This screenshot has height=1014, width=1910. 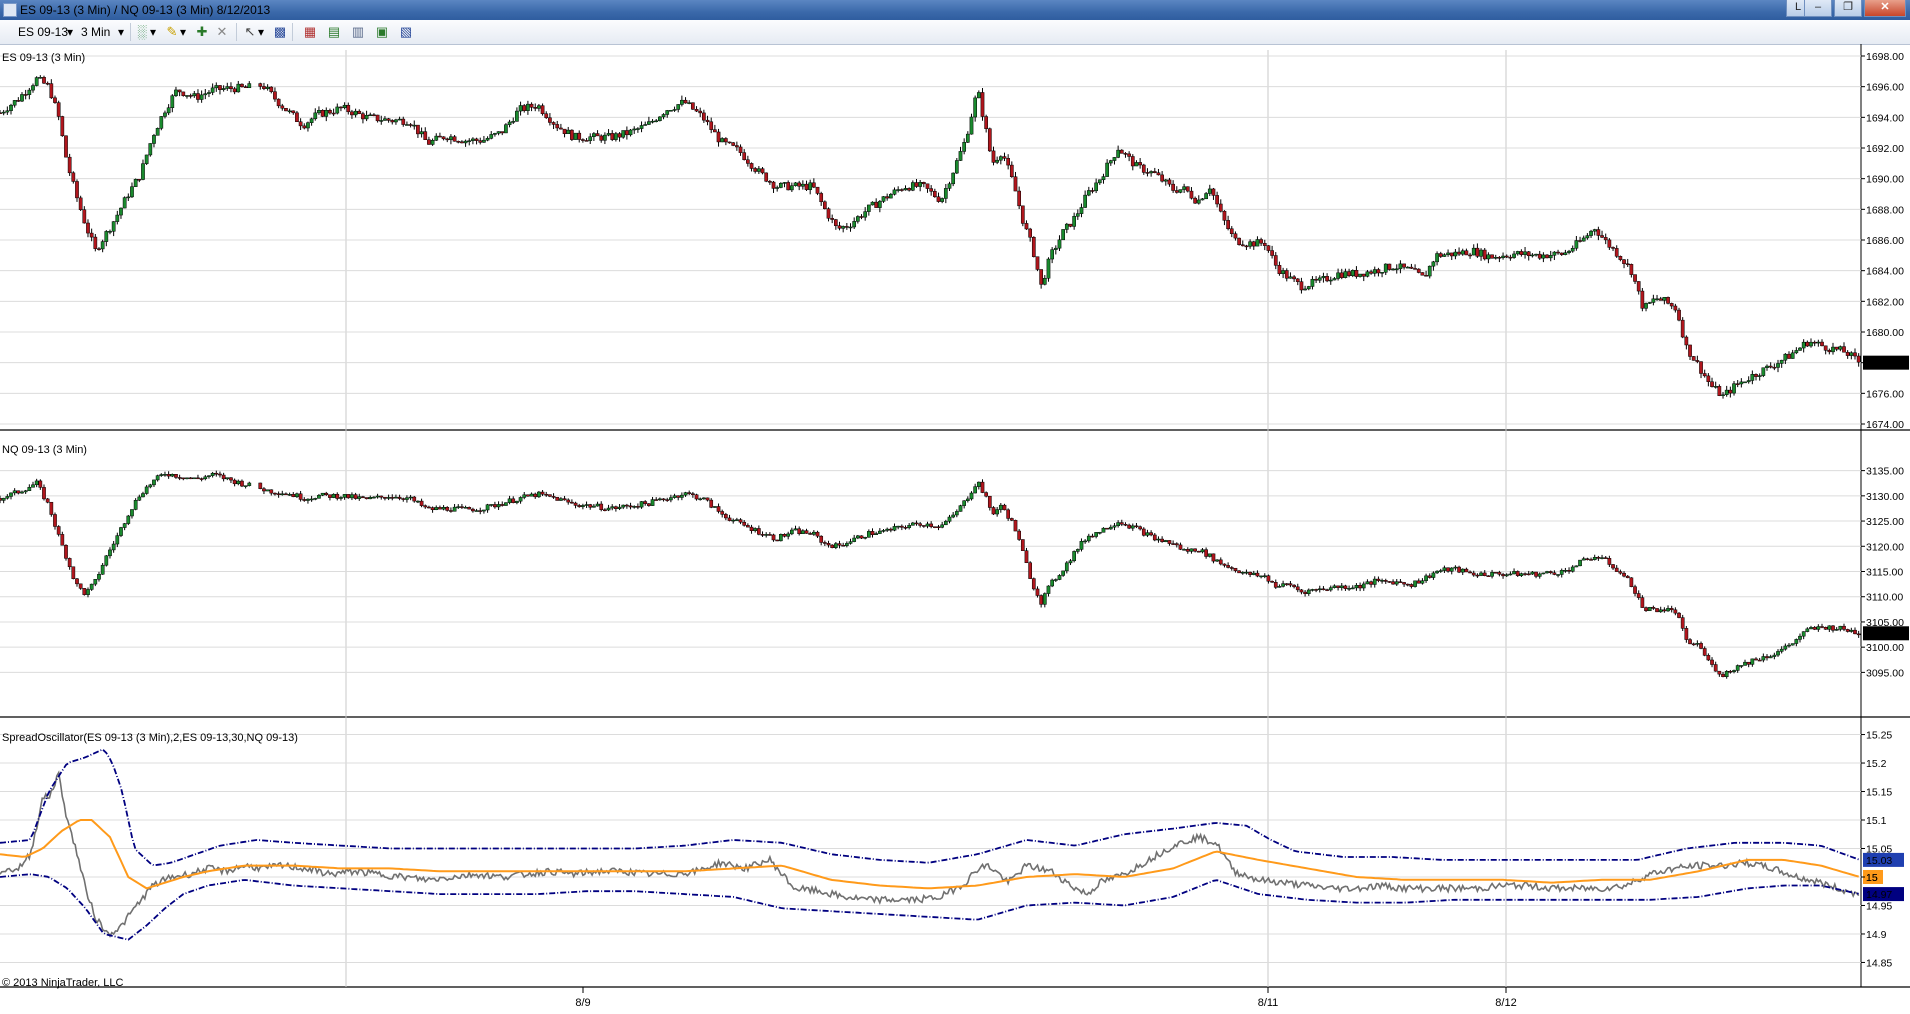 I want to click on indicators-icon: ▤, so click(x=334, y=31).